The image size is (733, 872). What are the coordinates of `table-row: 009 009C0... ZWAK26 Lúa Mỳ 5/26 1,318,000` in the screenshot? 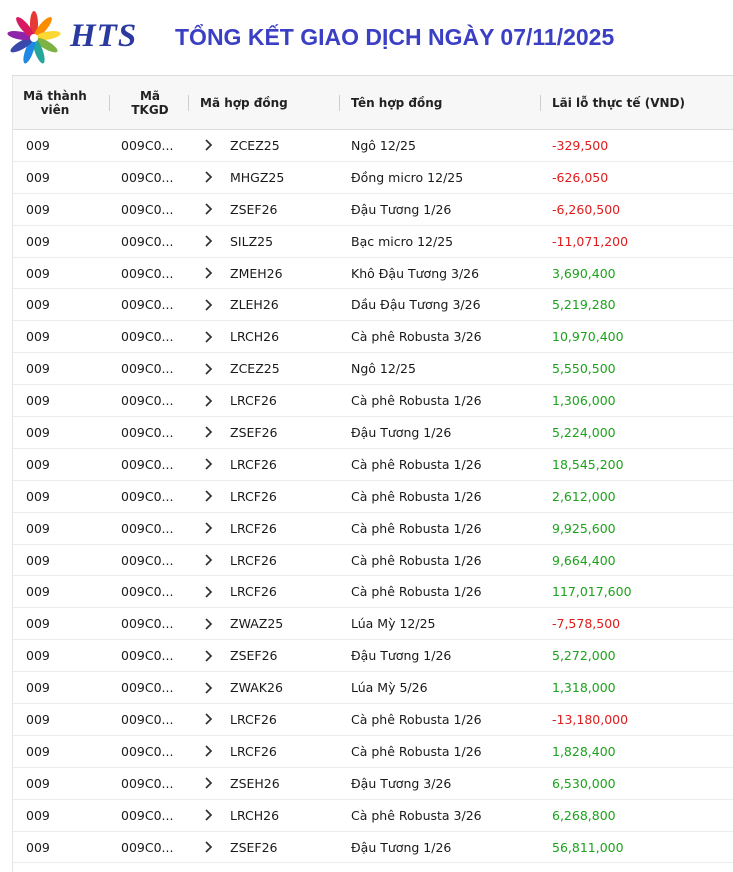 It's located at (373, 688).